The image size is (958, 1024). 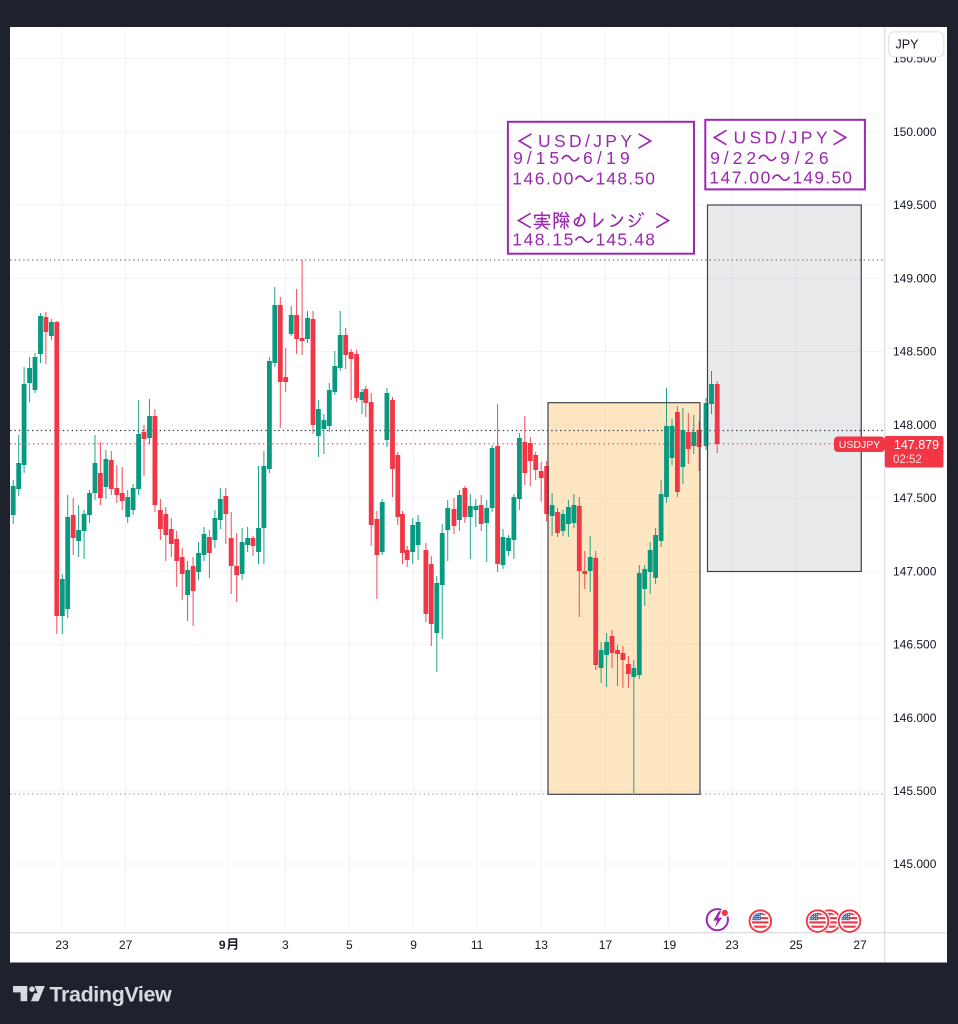 I want to click on svg-text: 148.50, so click(x=626, y=179).